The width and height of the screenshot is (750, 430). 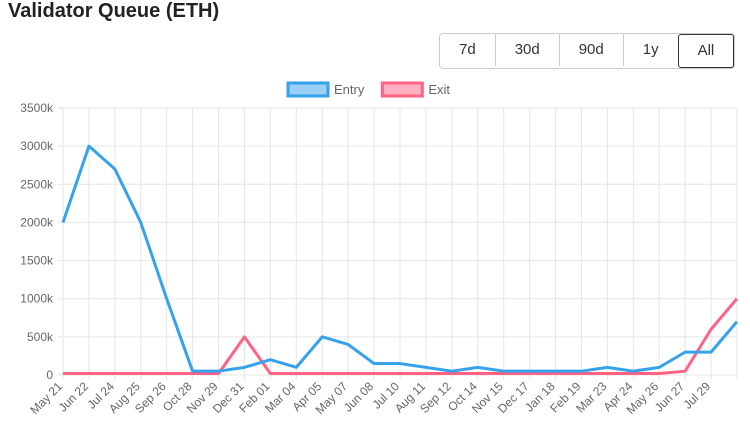 What do you see at coordinates (439, 89) in the screenshot?
I see `legend-label: Exit` at bounding box center [439, 89].